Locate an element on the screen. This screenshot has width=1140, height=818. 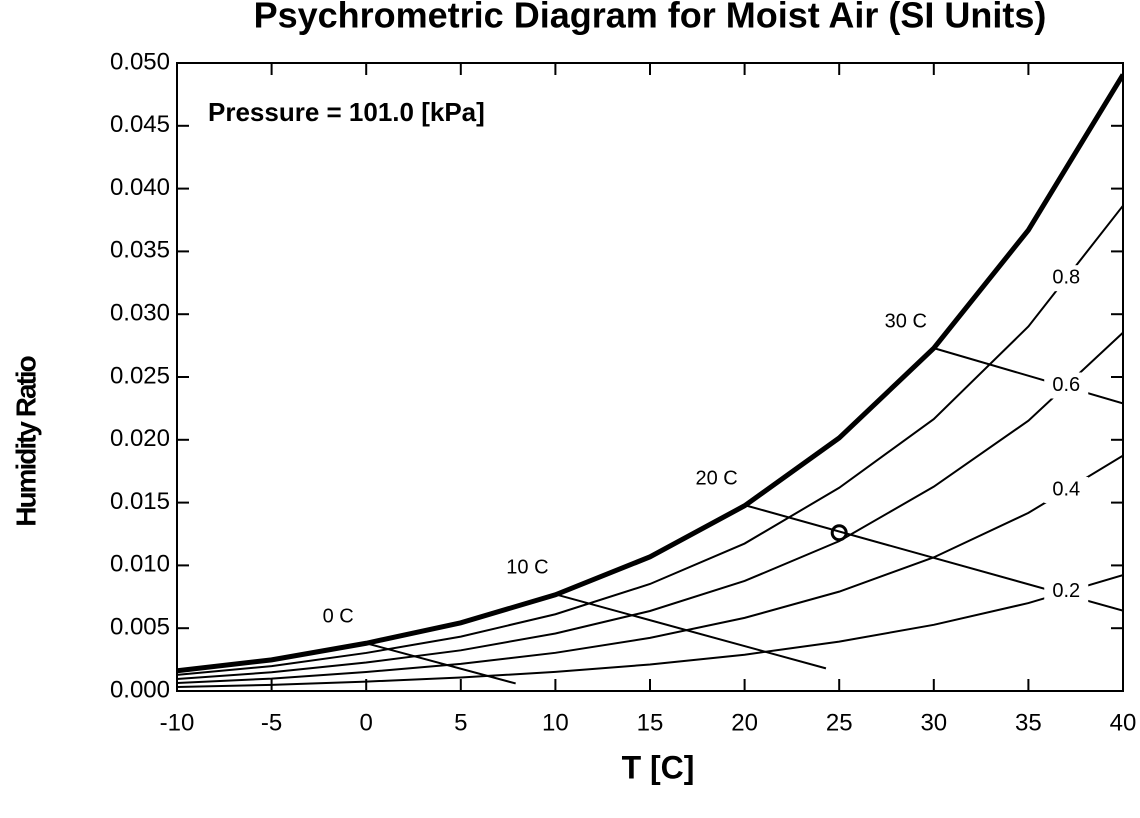
curve-label: 0.8 is located at coordinates (1066, 277).